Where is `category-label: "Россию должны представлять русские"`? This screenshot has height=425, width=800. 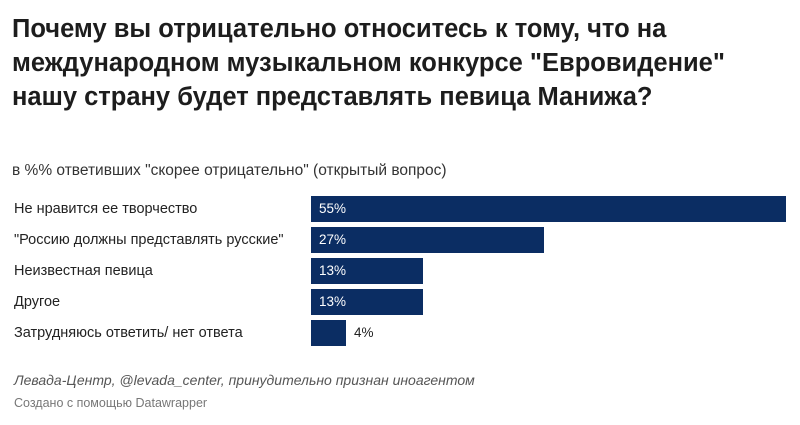
category-label: "Россию должны представлять русские" is located at coordinates (149, 240).